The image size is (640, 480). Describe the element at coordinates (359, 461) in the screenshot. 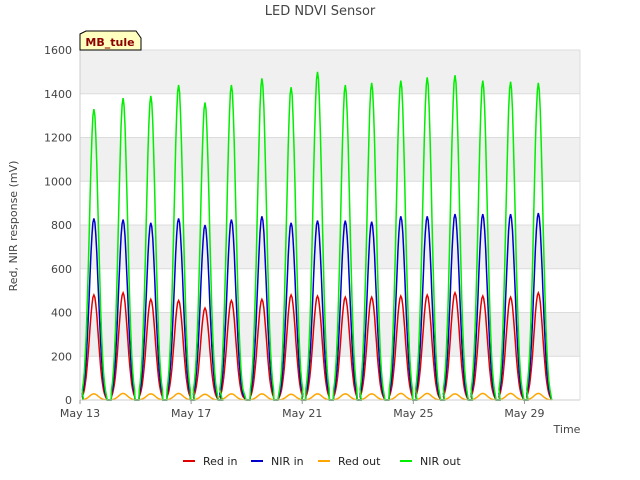

I see `legend-label: Red out` at that location.